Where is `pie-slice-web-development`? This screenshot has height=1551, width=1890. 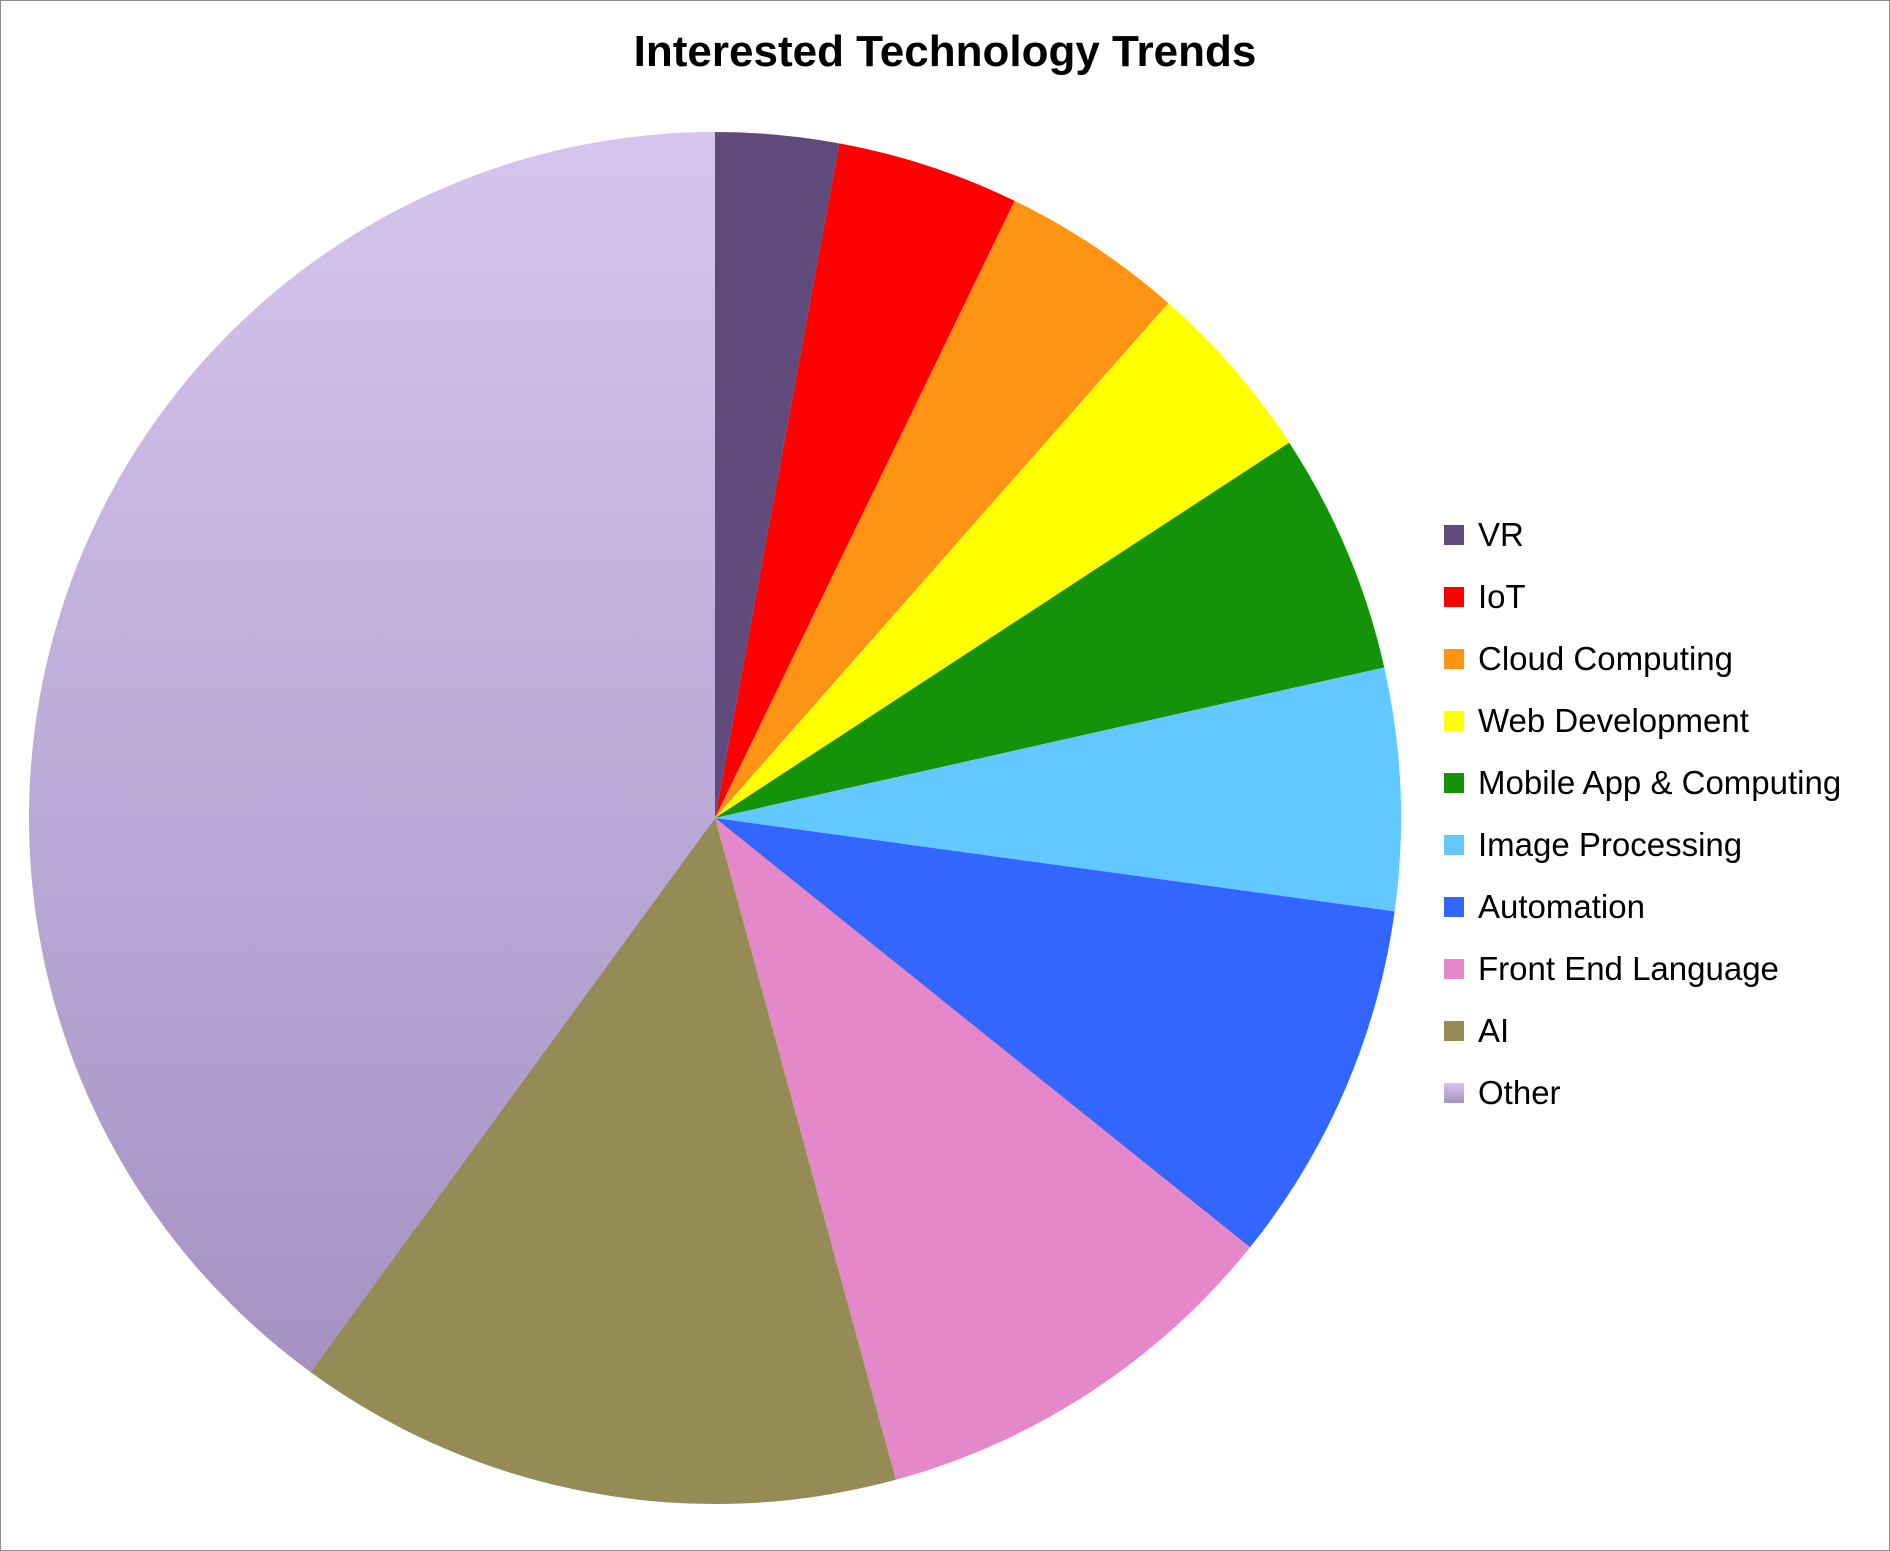 pie-slice-web-development is located at coordinates (1002, 561).